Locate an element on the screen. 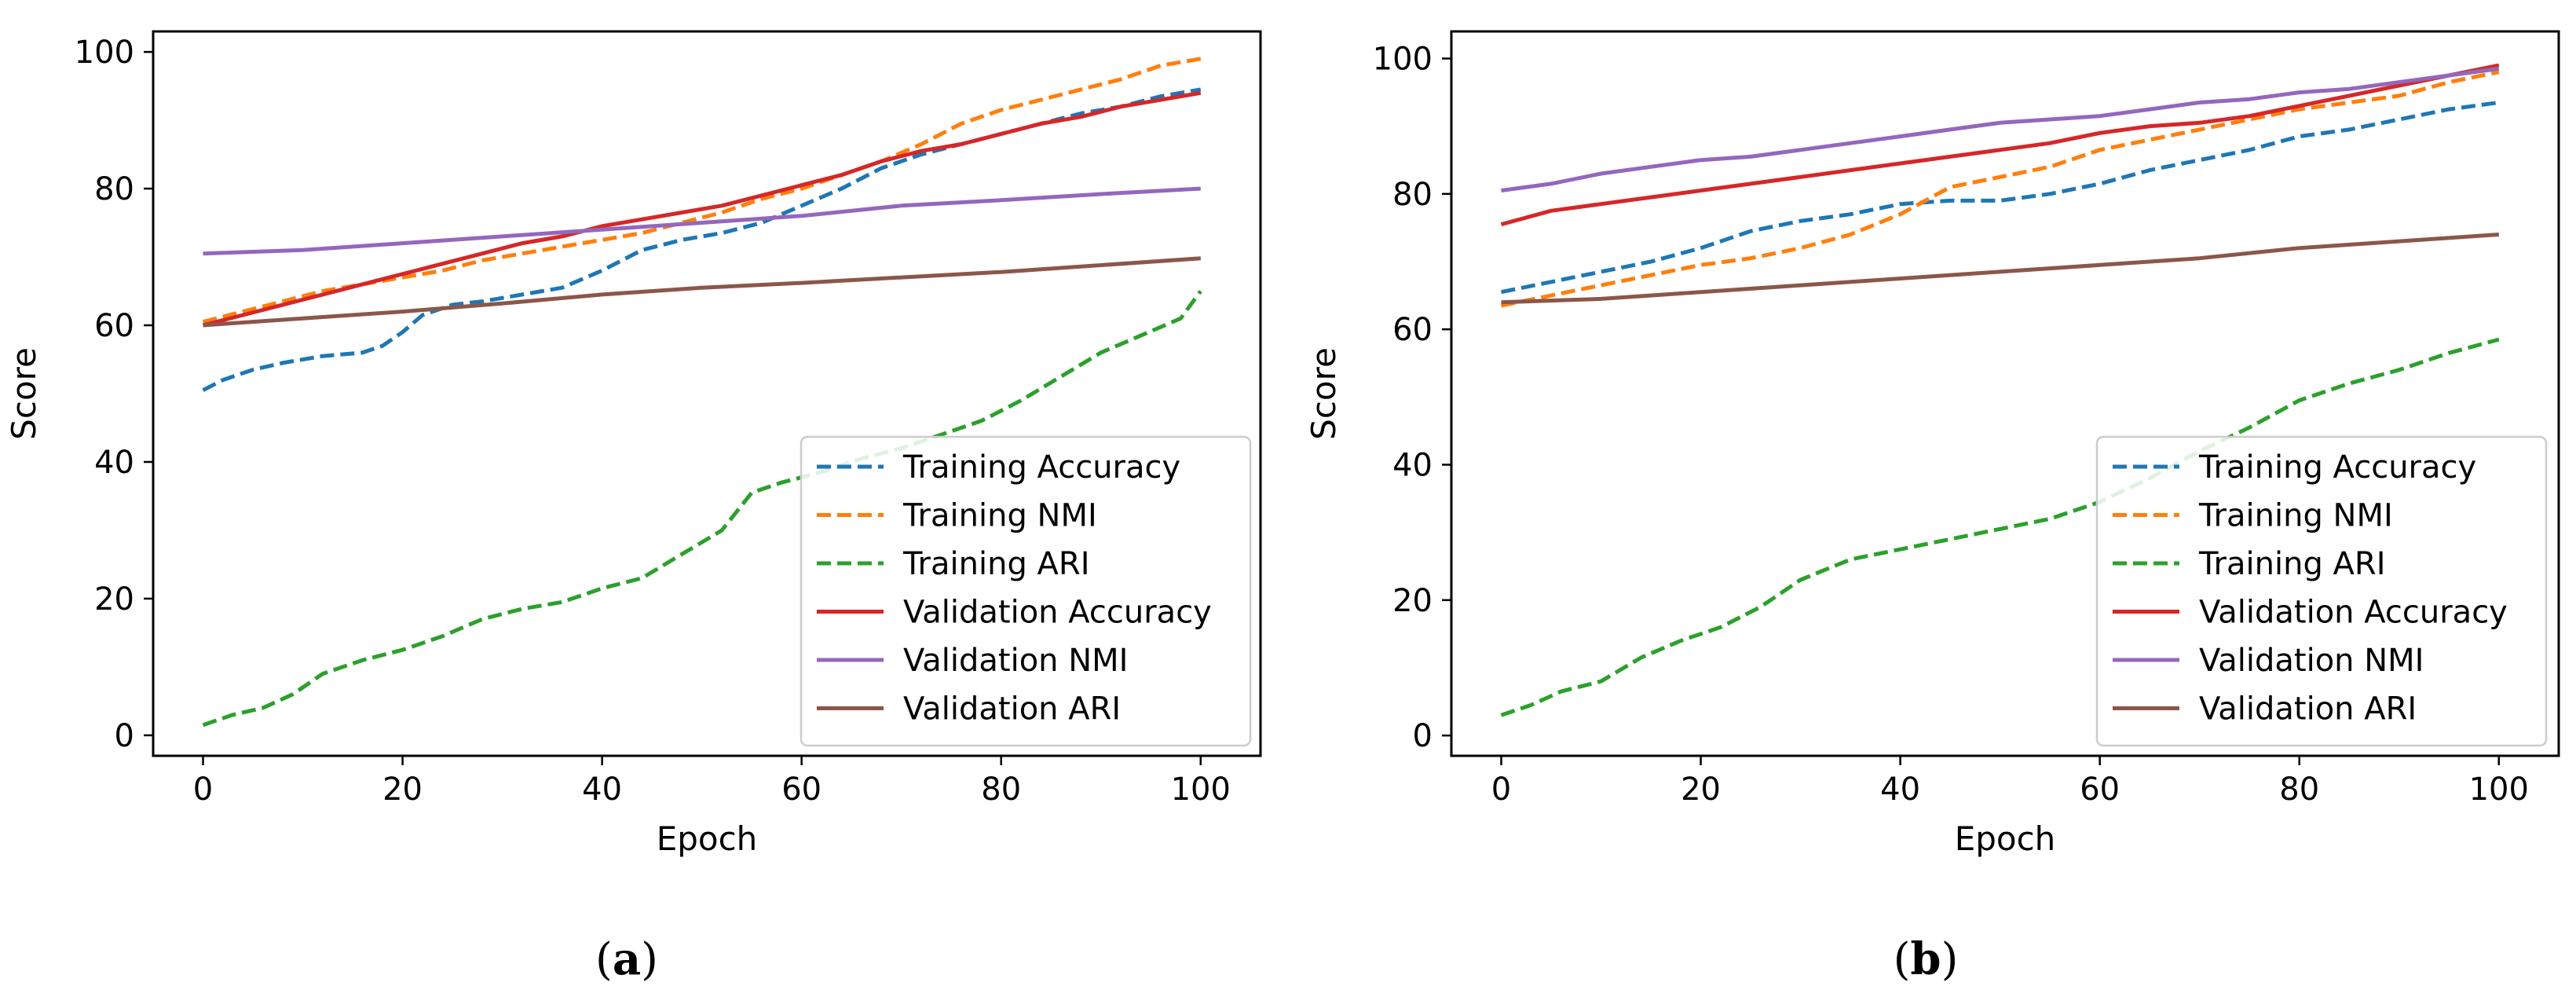 This screenshot has width=2576, height=1008. panel-caption-letter: a is located at coordinates (627, 959).